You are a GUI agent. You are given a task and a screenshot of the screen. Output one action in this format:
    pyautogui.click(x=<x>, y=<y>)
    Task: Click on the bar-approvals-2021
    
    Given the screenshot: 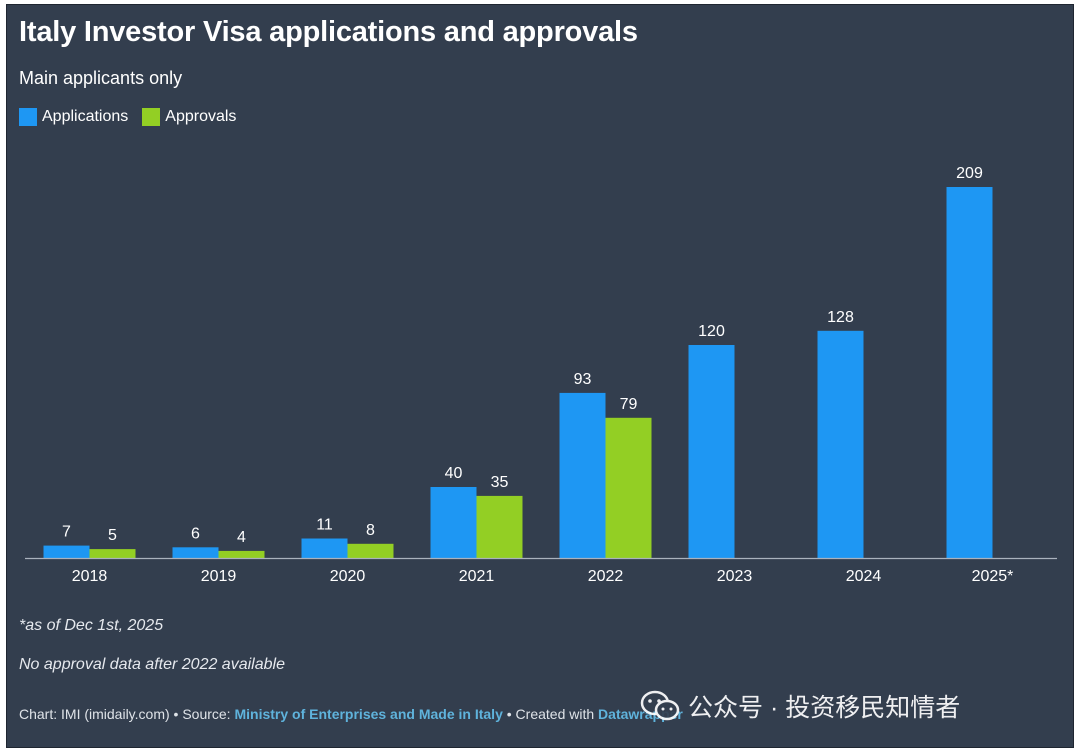 What is the action you would take?
    pyautogui.click(x=499, y=526)
    